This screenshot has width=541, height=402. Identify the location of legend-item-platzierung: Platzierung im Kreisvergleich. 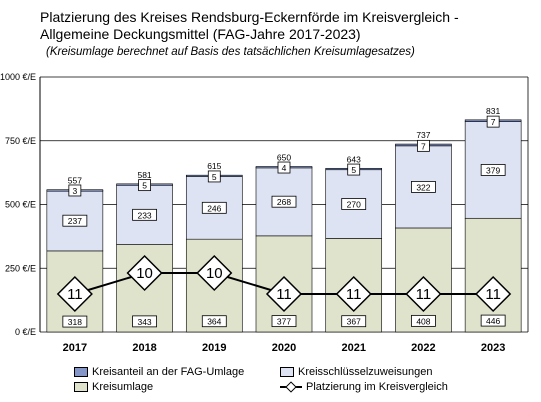
(364, 387).